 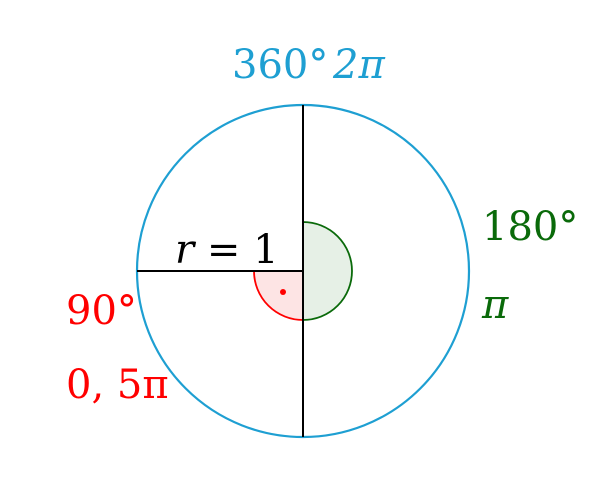 What do you see at coordinates (117, 385) in the screenshot?
I see `left-radians-label: 0, 5π` at bounding box center [117, 385].